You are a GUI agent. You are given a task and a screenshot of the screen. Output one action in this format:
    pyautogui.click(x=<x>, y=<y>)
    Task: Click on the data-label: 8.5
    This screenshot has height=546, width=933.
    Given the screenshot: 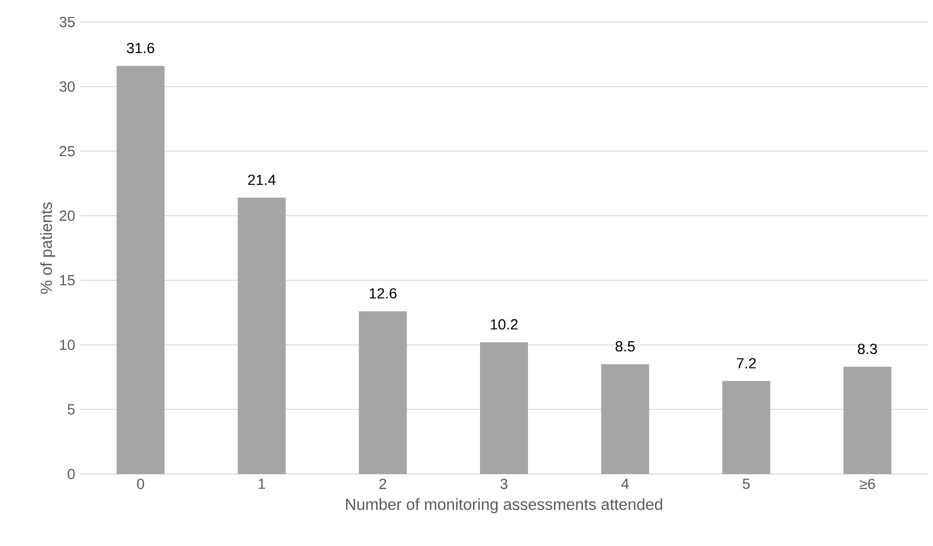 What is the action you would take?
    pyautogui.click(x=625, y=346)
    